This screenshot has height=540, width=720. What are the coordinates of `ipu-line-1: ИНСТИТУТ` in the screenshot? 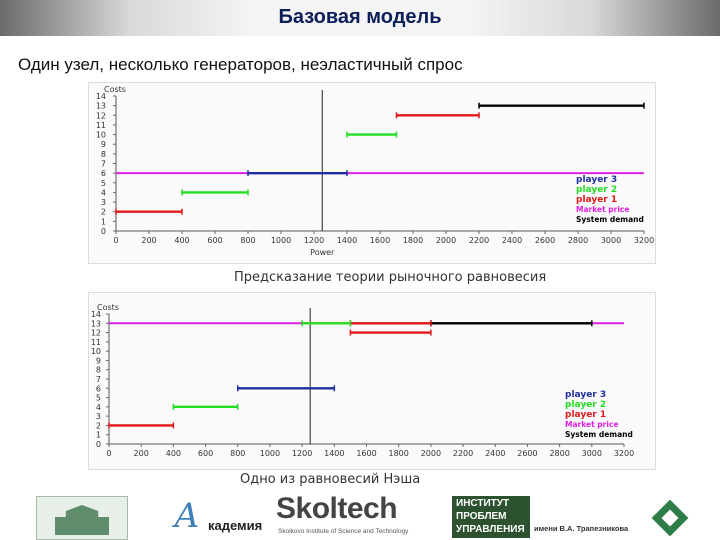 It's located at (483, 503).